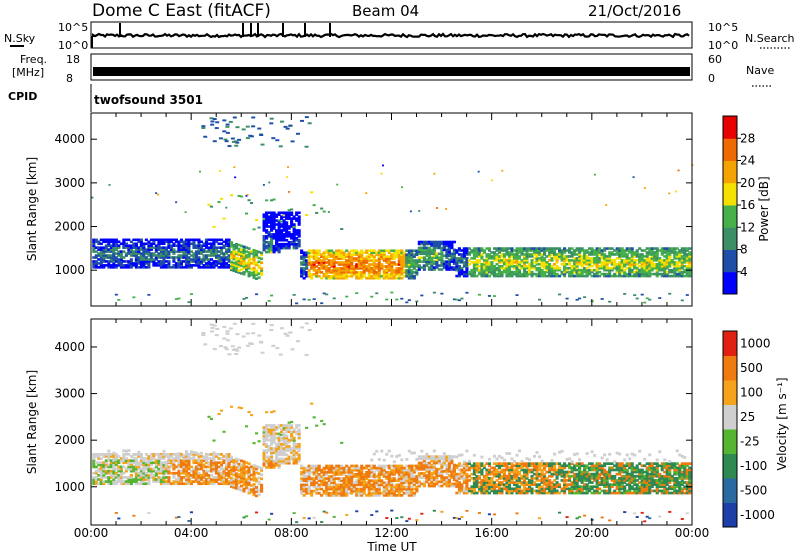  I want to click on colorbar-tick-label: 12, so click(747, 227).